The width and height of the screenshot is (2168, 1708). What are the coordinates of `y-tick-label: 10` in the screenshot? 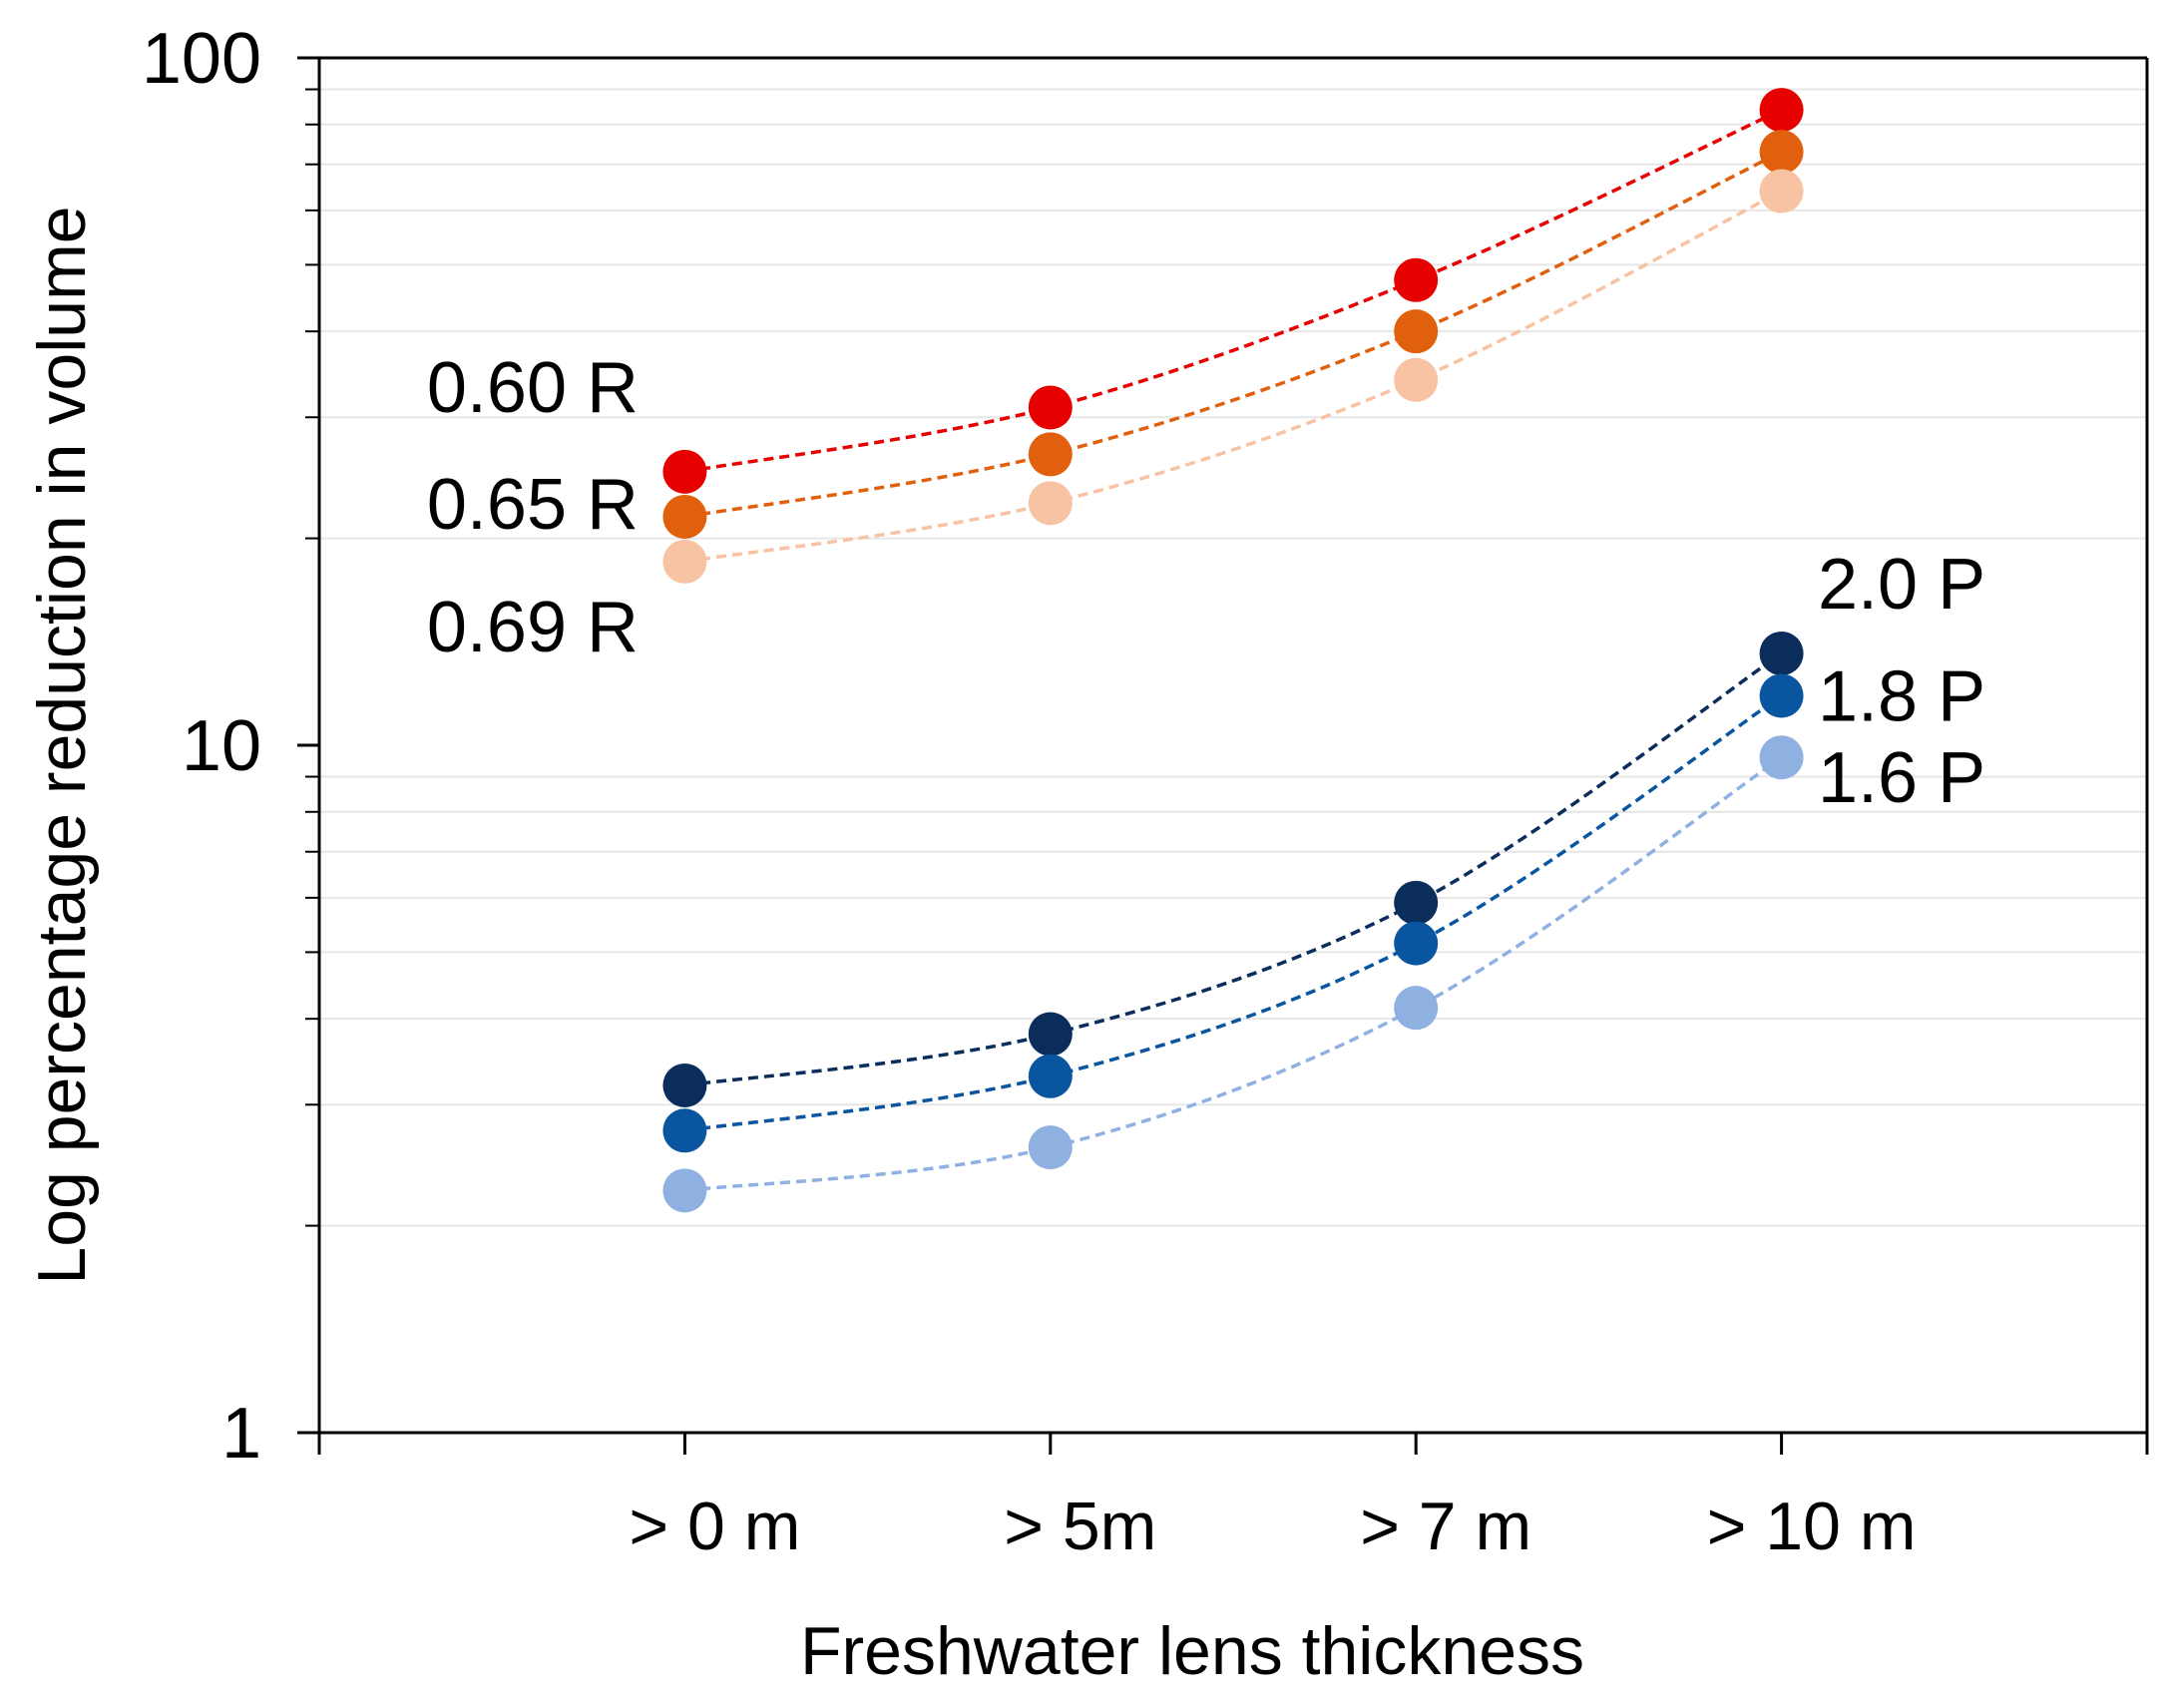 It's located at (221, 746).